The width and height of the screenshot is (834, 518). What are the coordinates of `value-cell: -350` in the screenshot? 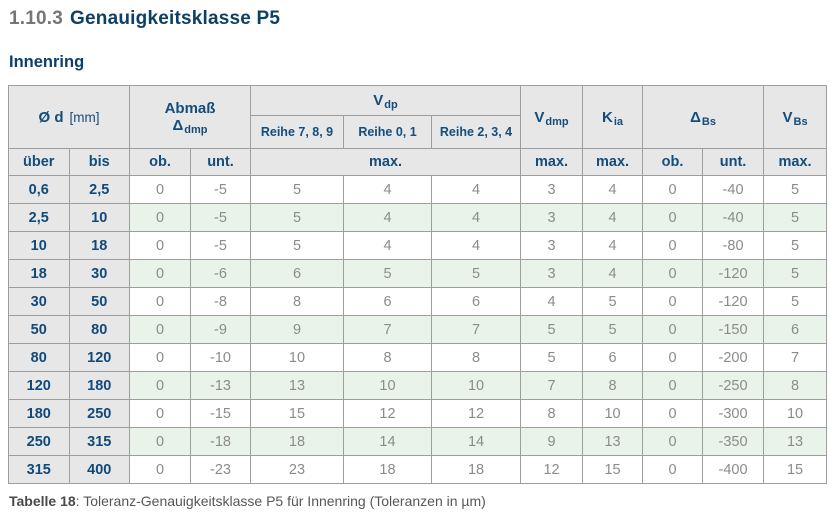 It's located at (733, 441).